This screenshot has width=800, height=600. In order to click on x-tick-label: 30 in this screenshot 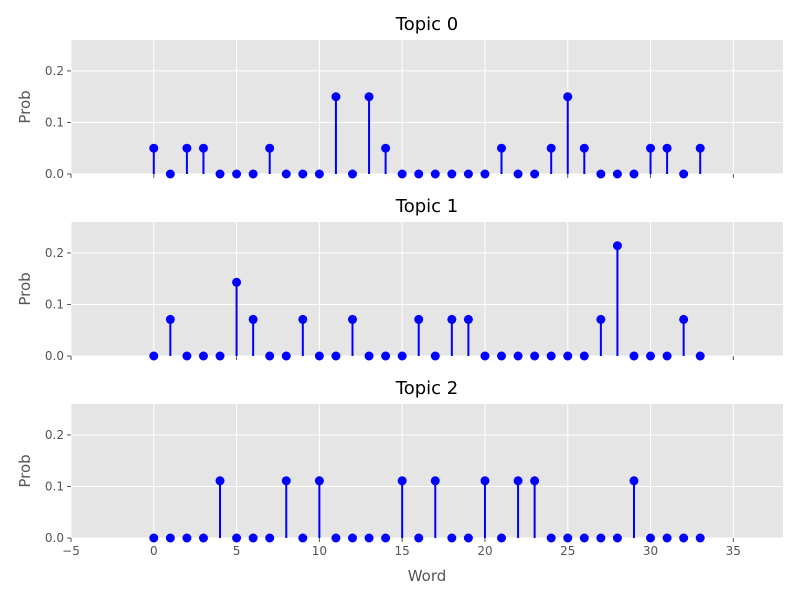, I will do `click(650, 551)`.